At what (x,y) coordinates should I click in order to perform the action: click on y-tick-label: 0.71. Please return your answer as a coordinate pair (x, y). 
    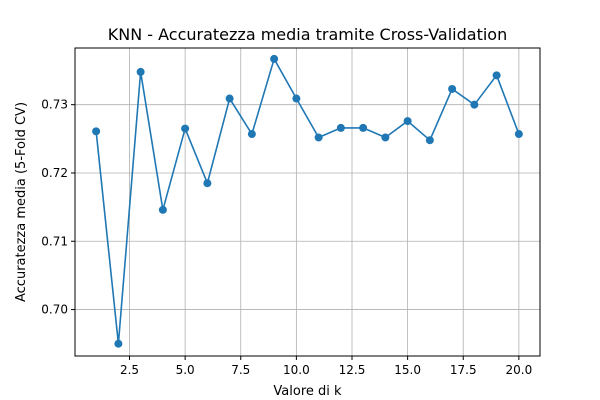
    Looking at the image, I should click on (54, 241).